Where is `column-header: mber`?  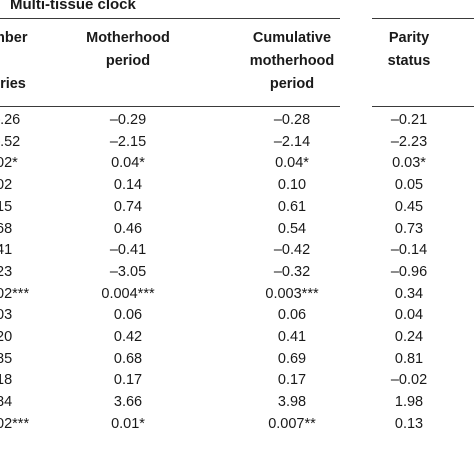 column-header: mber is located at coordinates (14, 38).